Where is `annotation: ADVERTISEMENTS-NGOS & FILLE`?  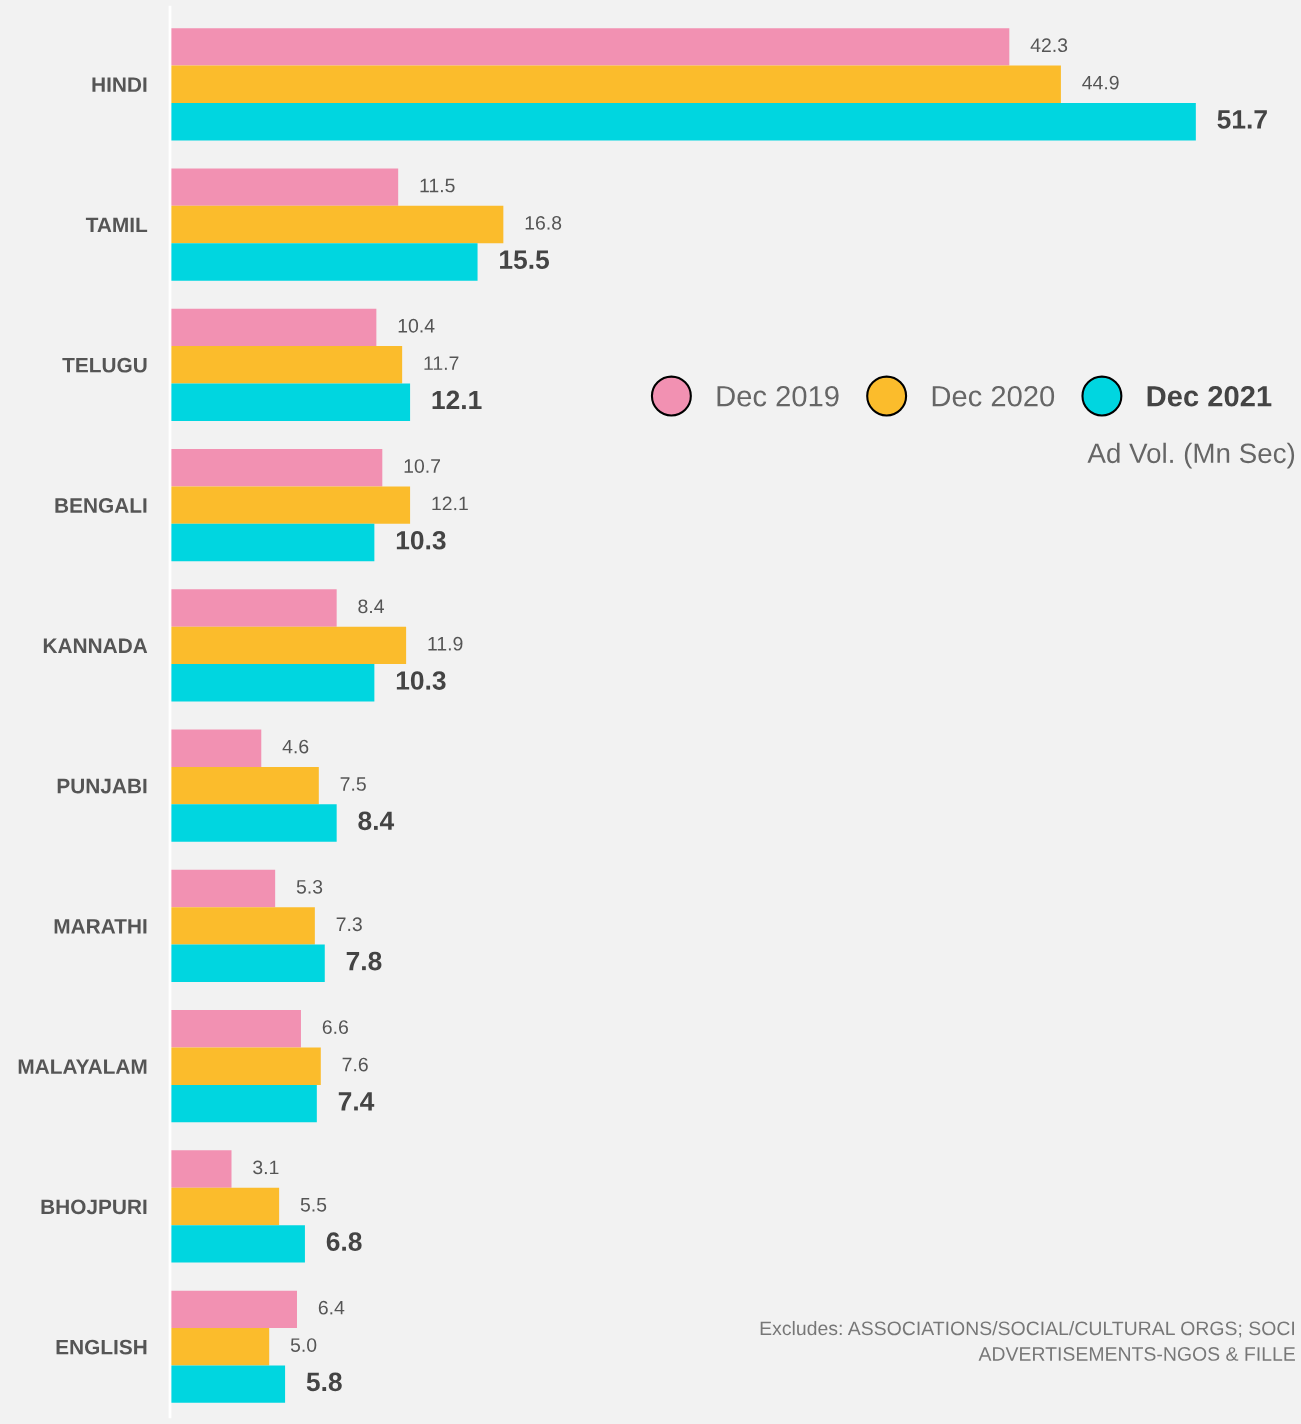
annotation: ADVERTISEMENTS-NGOS & FILLE is located at coordinates (1136, 1354).